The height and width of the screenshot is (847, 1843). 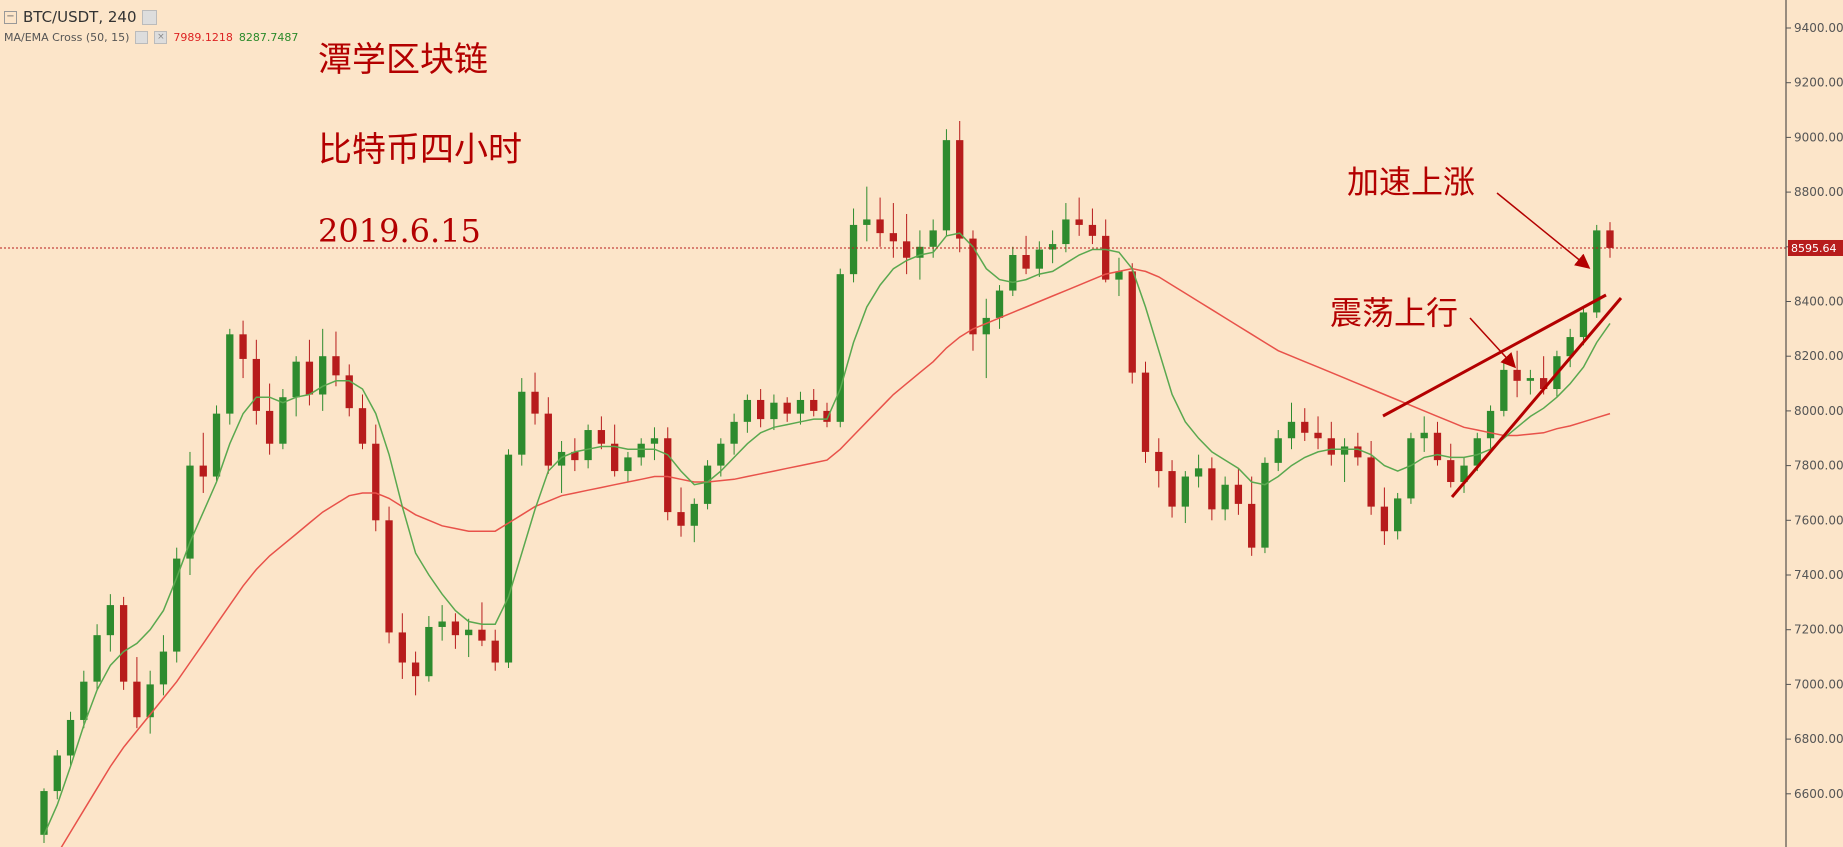 I want to click on last-price-tag: 8595.64, so click(x=1815, y=247).